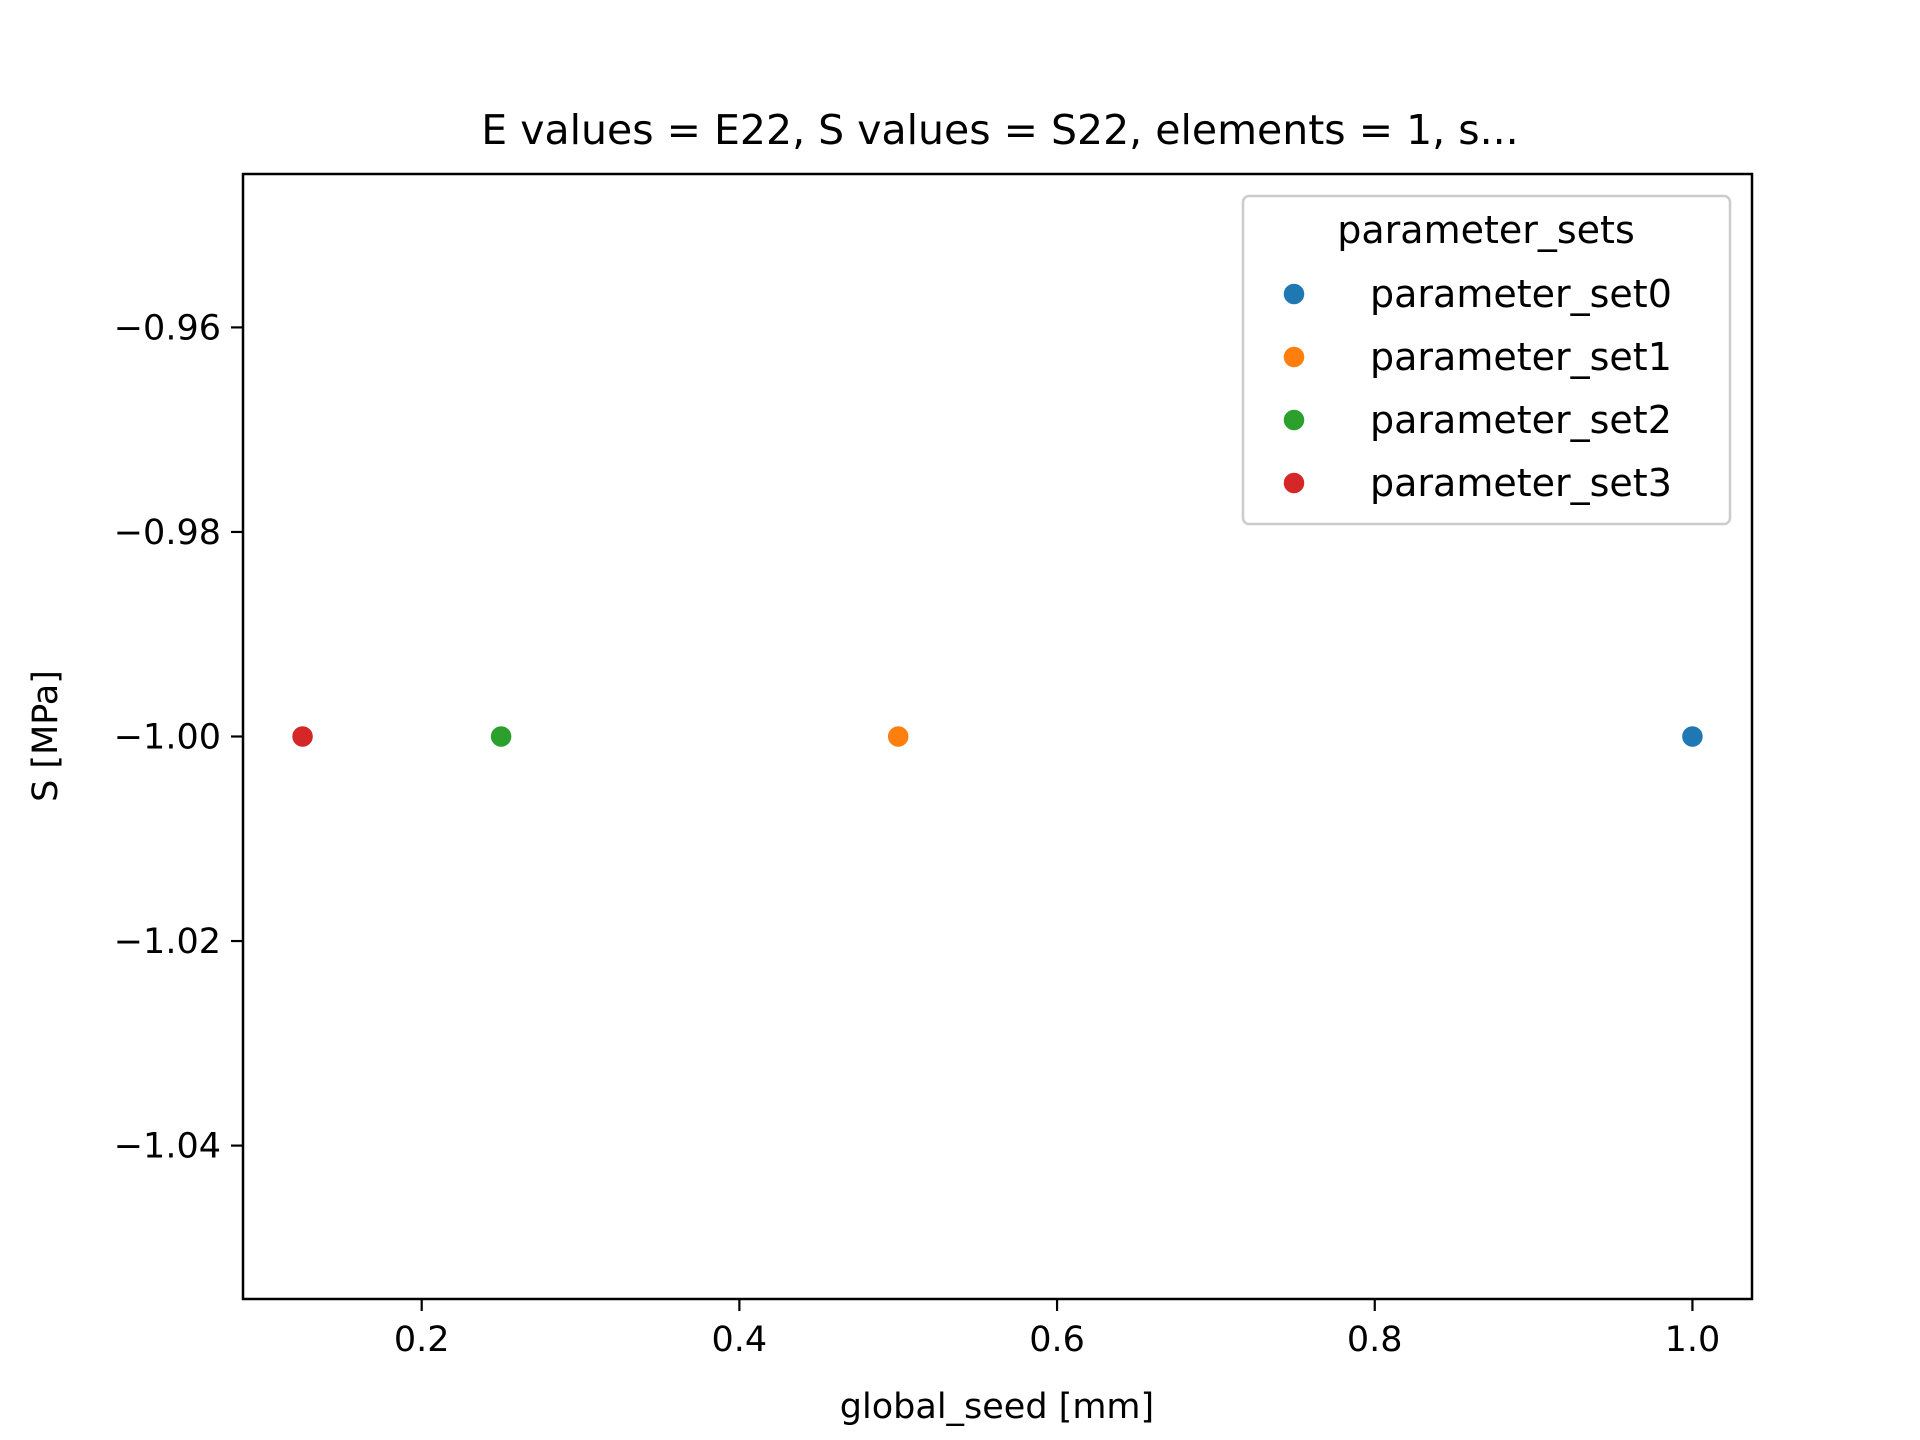 The image size is (1920, 1440). I want to click on y-tick-label: −1.02, so click(167, 942).